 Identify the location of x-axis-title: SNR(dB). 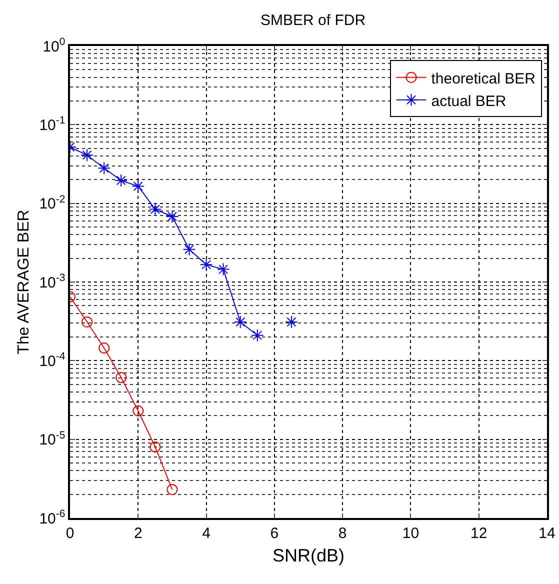
(308, 555).